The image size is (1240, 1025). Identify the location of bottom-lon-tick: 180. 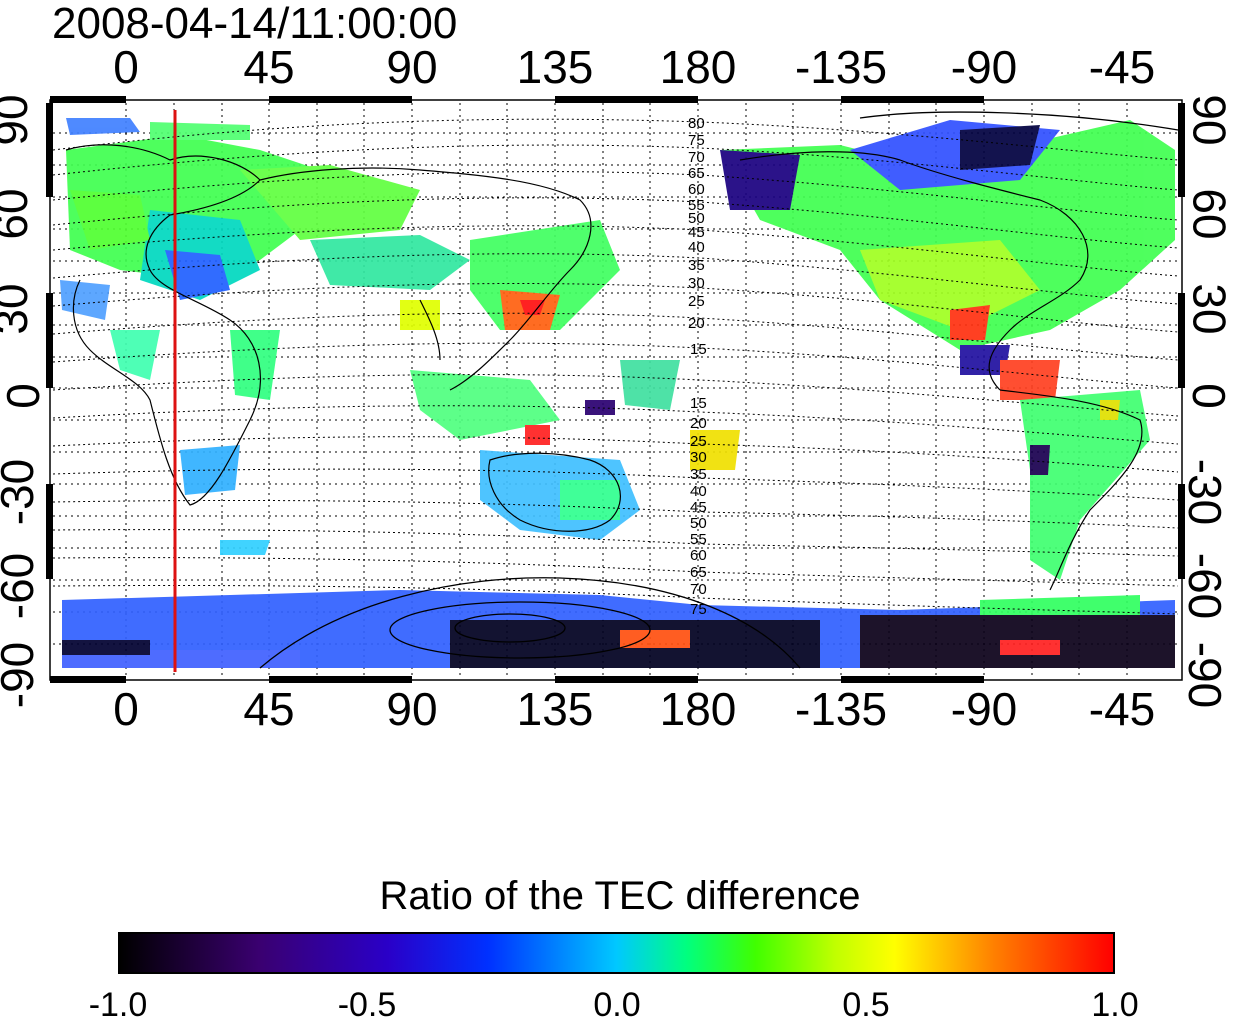
(698, 709).